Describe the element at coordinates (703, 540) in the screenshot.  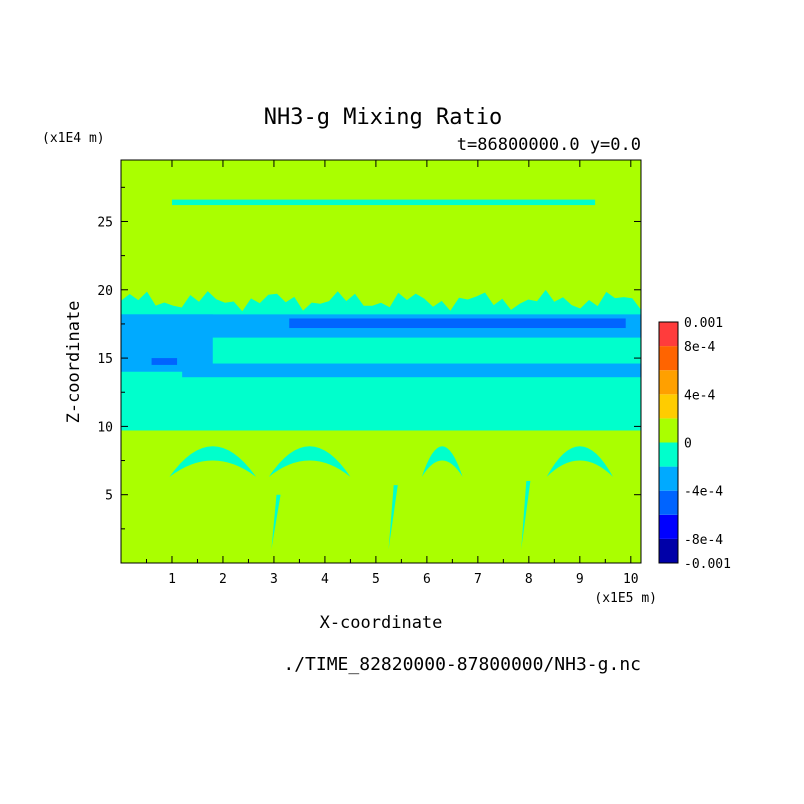
I see `colorbar-tick-label: -8e-4` at that location.